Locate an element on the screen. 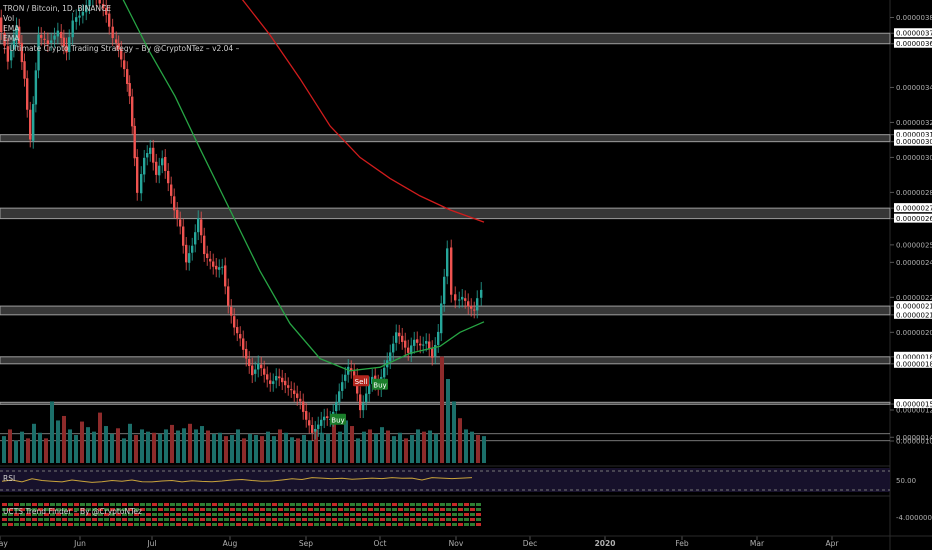 The height and width of the screenshot is (550, 932). price-tick-label: 0.00000159 is located at coordinates (914, 405).